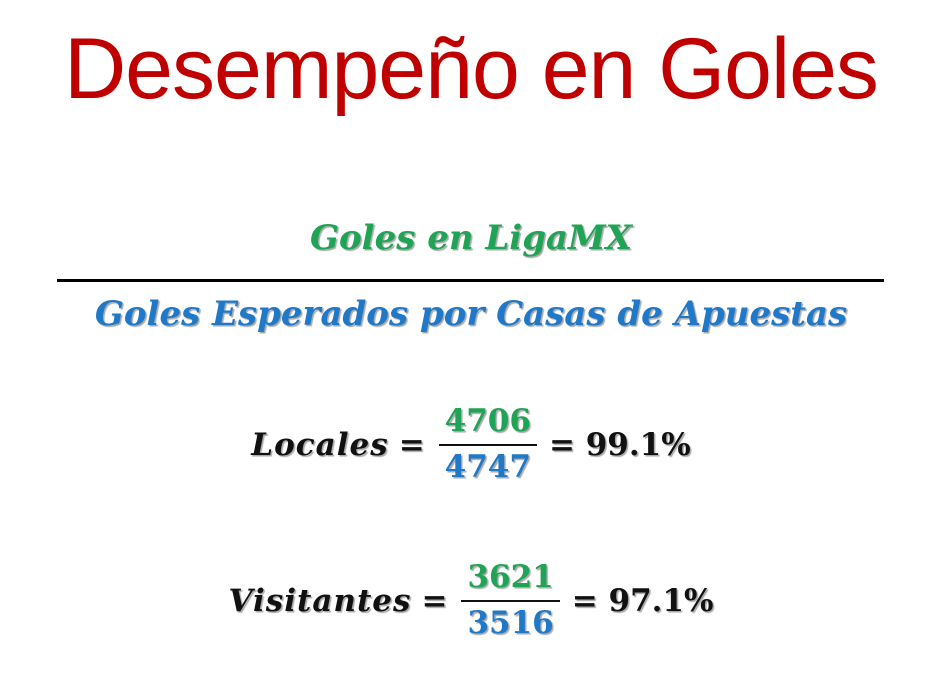 The width and height of the screenshot is (942, 684). Describe the element at coordinates (510, 577) in the screenshot. I see `fraction-numerator: 3621` at that location.